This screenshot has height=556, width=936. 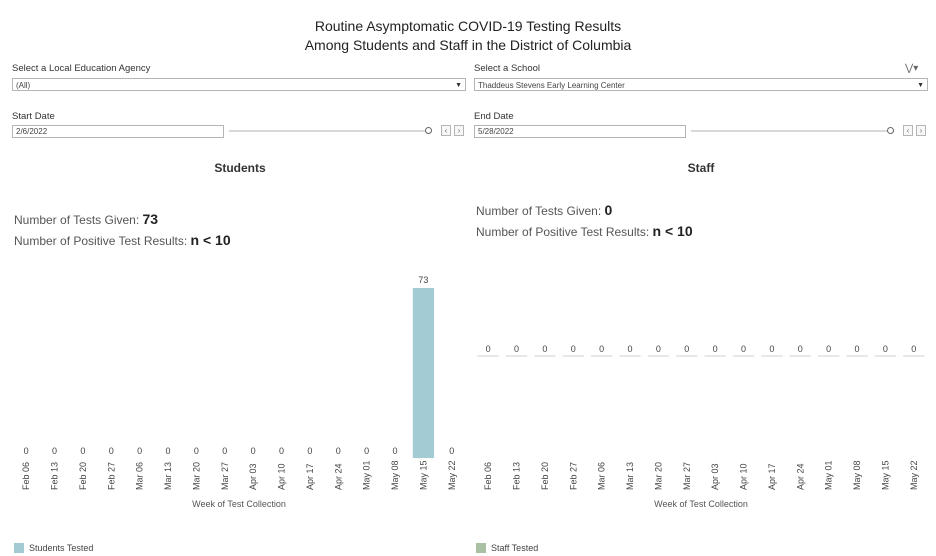 I want to click on students-tests-stat: Number of Tests Given: 73, so click(x=86, y=219).